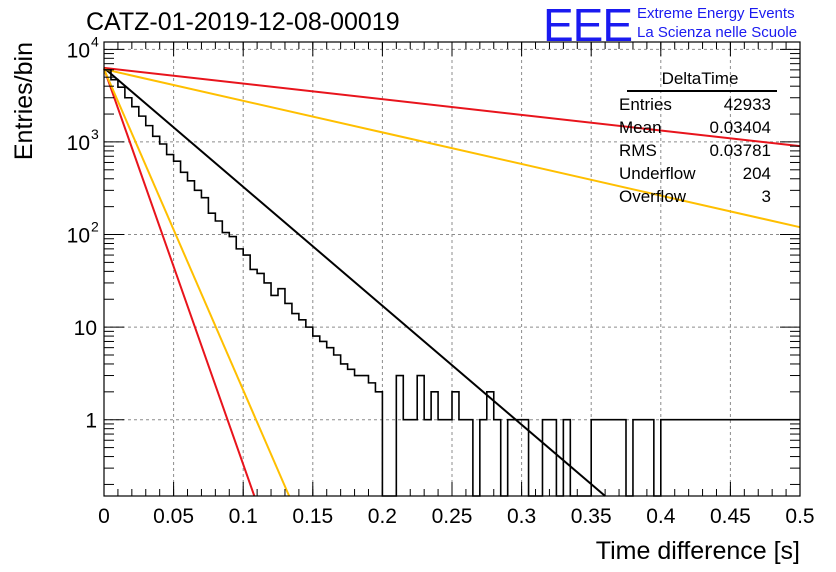 Image resolution: width=836 pixels, height=572 pixels. I want to click on stats-value: 0.03404, so click(740, 127).